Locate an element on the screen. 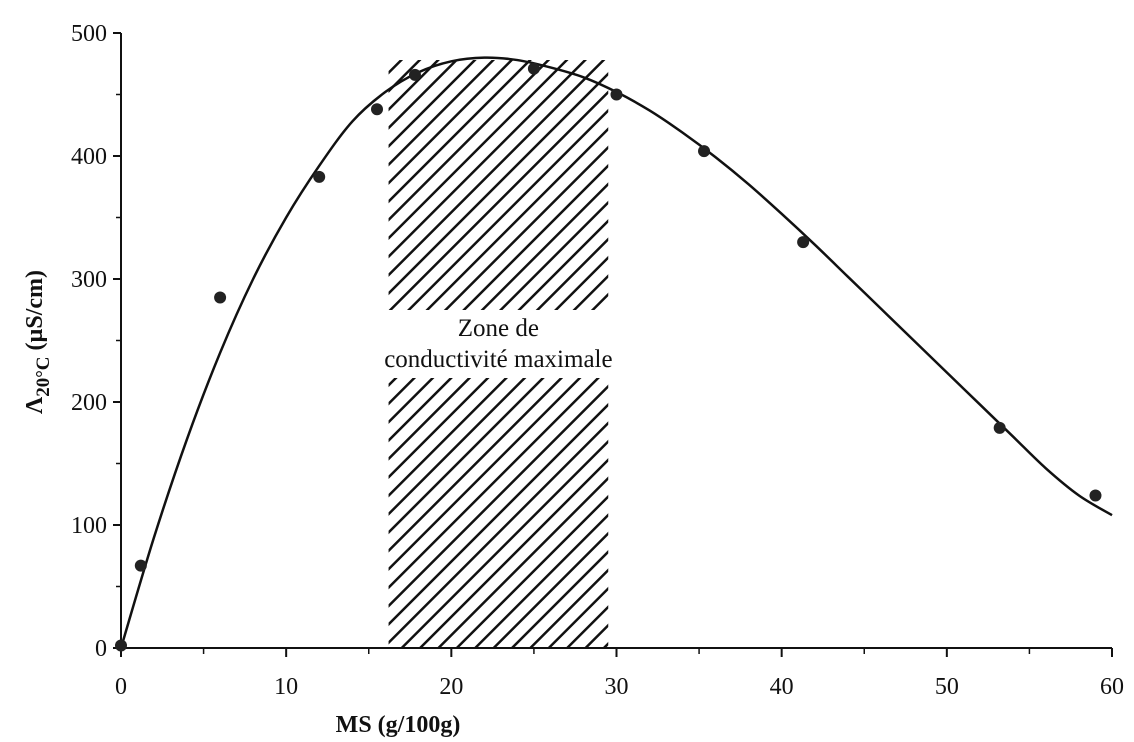 The image size is (1134, 742). y-axis-title-subscript: 20°C is located at coordinates (43, 376).